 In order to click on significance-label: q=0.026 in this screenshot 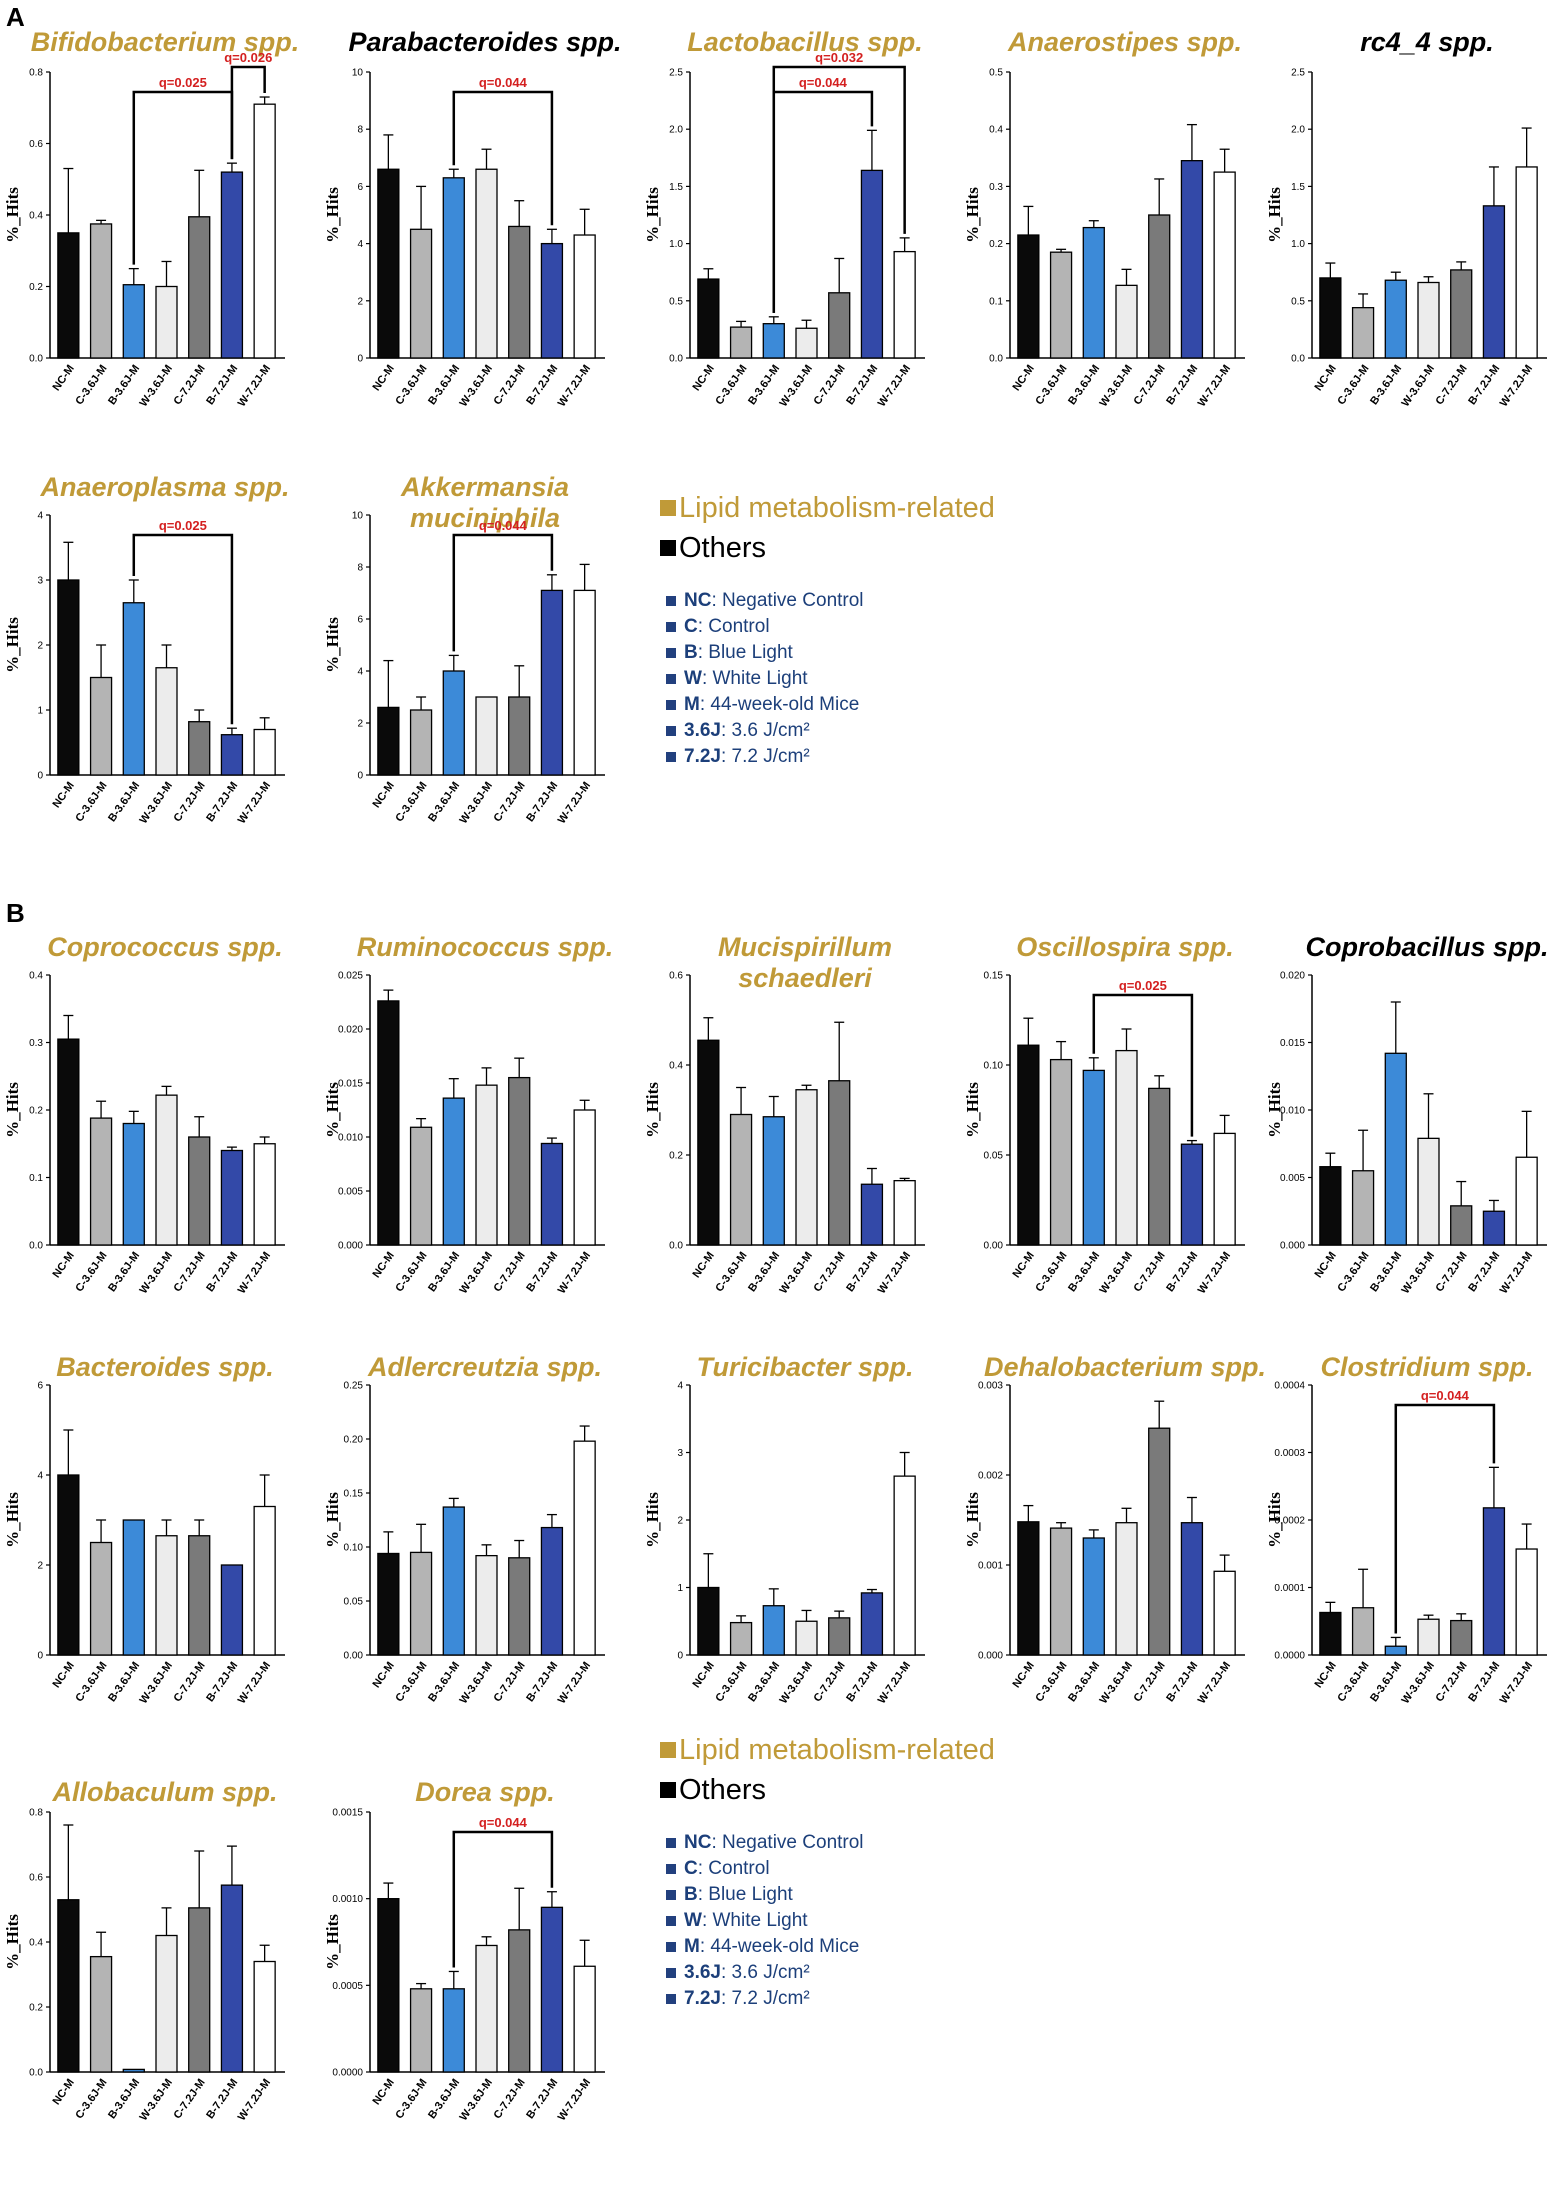, I will do `click(248, 57)`.